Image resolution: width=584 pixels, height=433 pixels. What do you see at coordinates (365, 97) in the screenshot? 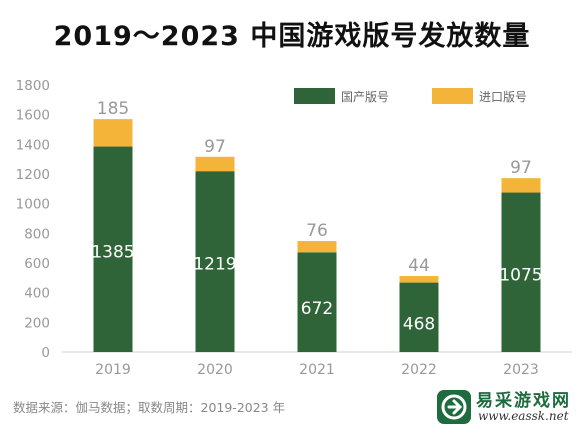
I see `legend-label: 国产版号` at bounding box center [365, 97].